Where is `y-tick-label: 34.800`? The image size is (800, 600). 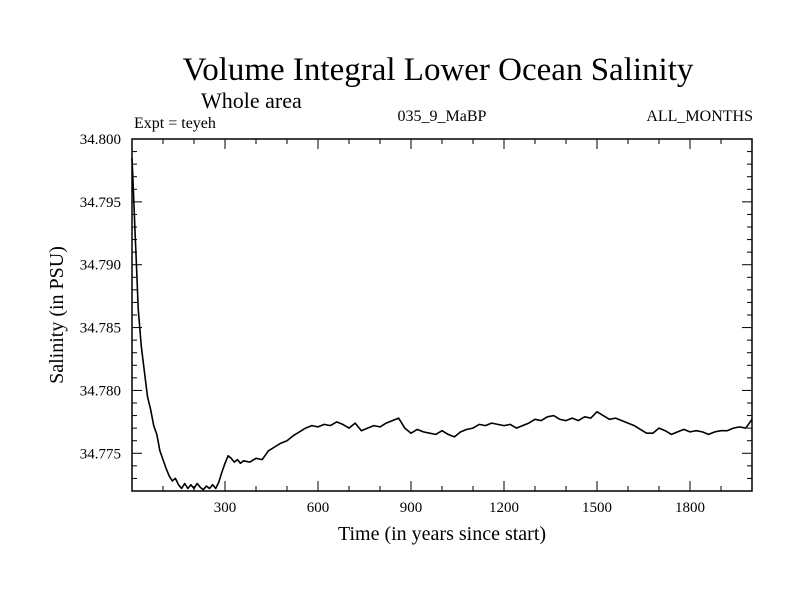 y-tick-label: 34.800 is located at coordinates (100, 140).